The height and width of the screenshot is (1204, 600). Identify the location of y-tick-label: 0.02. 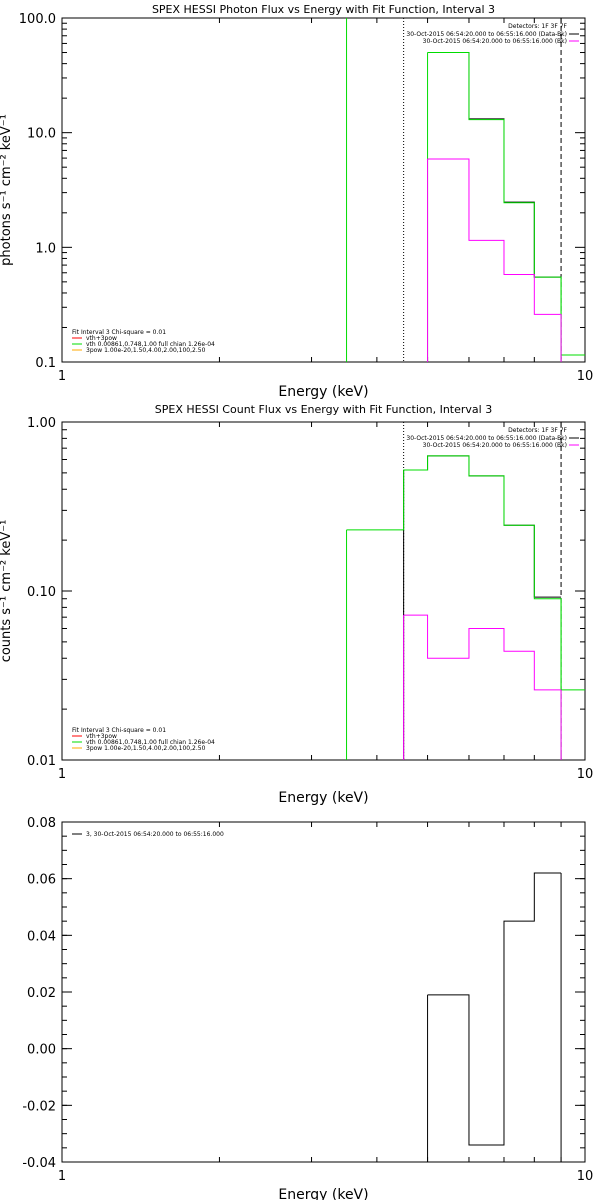
(41, 993).